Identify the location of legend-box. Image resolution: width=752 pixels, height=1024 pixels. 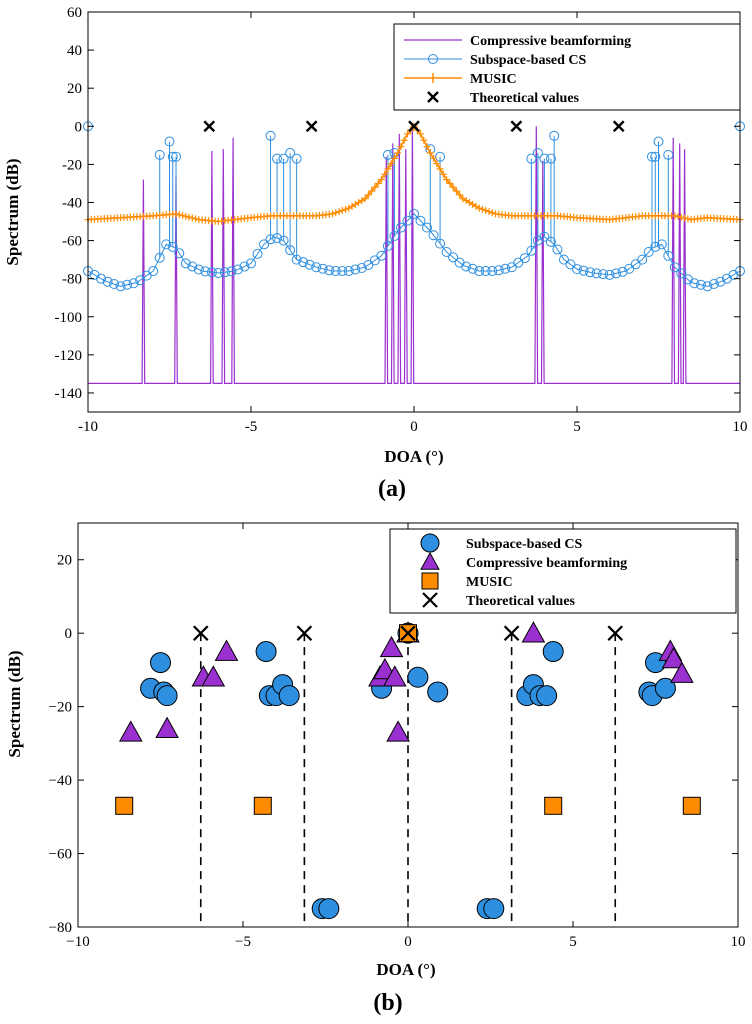
(563, 571).